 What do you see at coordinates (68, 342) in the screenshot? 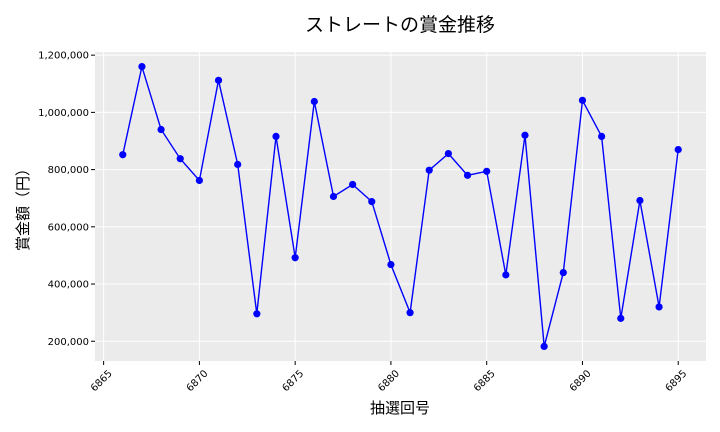
I see `y-tick-label: 200,000` at bounding box center [68, 342].